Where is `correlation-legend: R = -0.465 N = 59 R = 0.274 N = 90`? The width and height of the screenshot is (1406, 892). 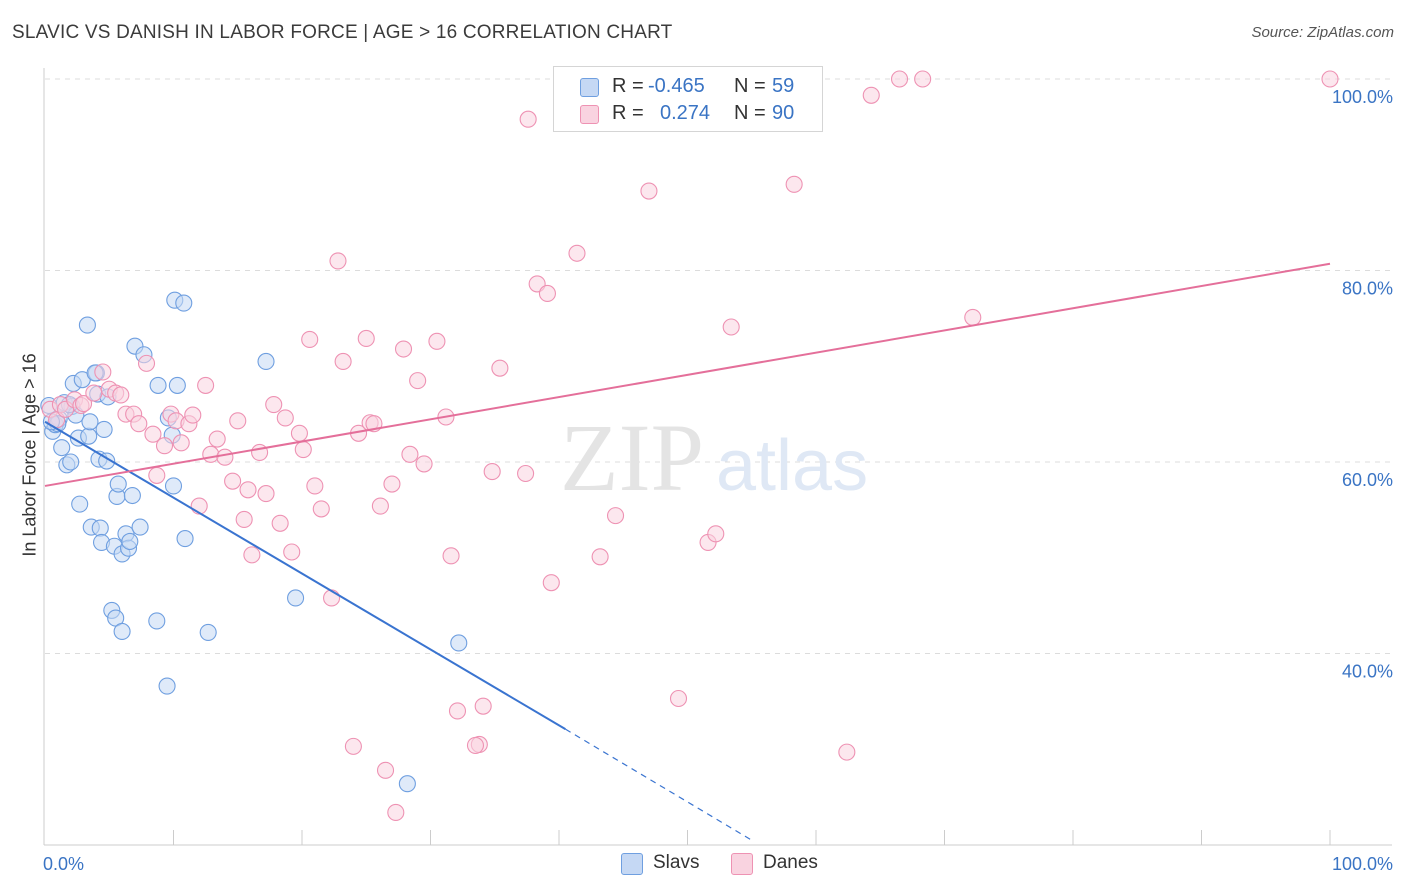 correlation-legend: R = -0.465 N = 59 R = 0.274 N = 90 is located at coordinates (688, 99).